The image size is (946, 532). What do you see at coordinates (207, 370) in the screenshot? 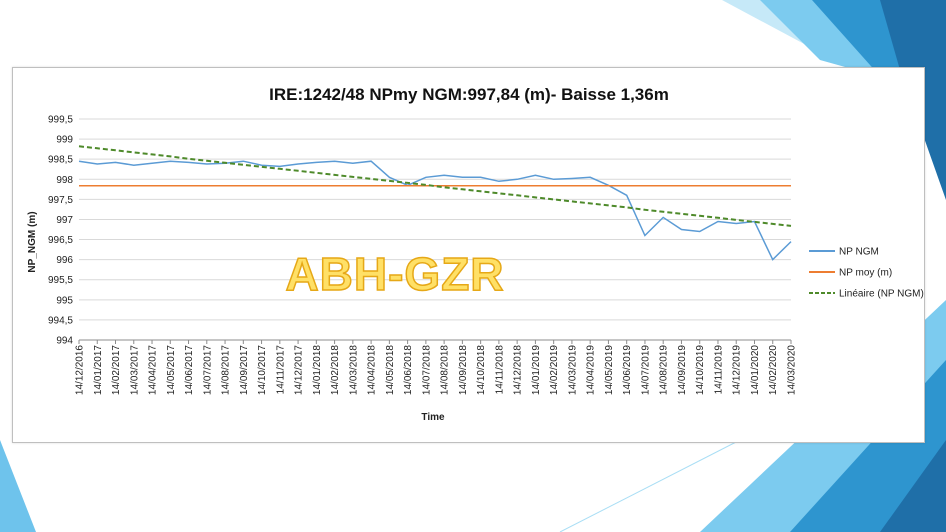
I see `x-tick-label: 14/07/2017` at bounding box center [207, 370].